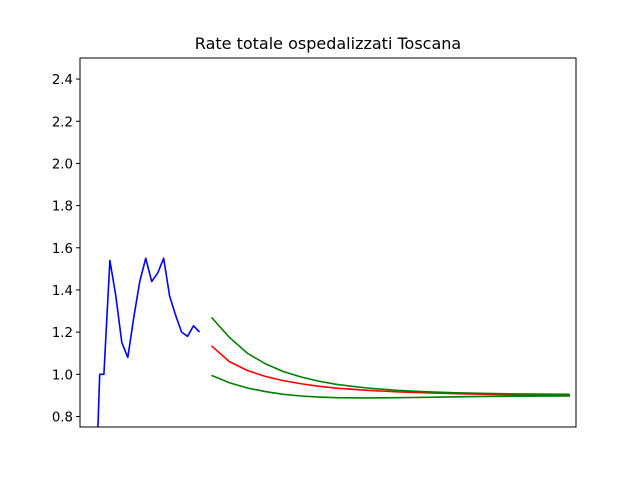 This screenshot has height=480, width=640. Describe the element at coordinates (62, 417) in the screenshot. I see `y-tick-label: 0.8` at that location.